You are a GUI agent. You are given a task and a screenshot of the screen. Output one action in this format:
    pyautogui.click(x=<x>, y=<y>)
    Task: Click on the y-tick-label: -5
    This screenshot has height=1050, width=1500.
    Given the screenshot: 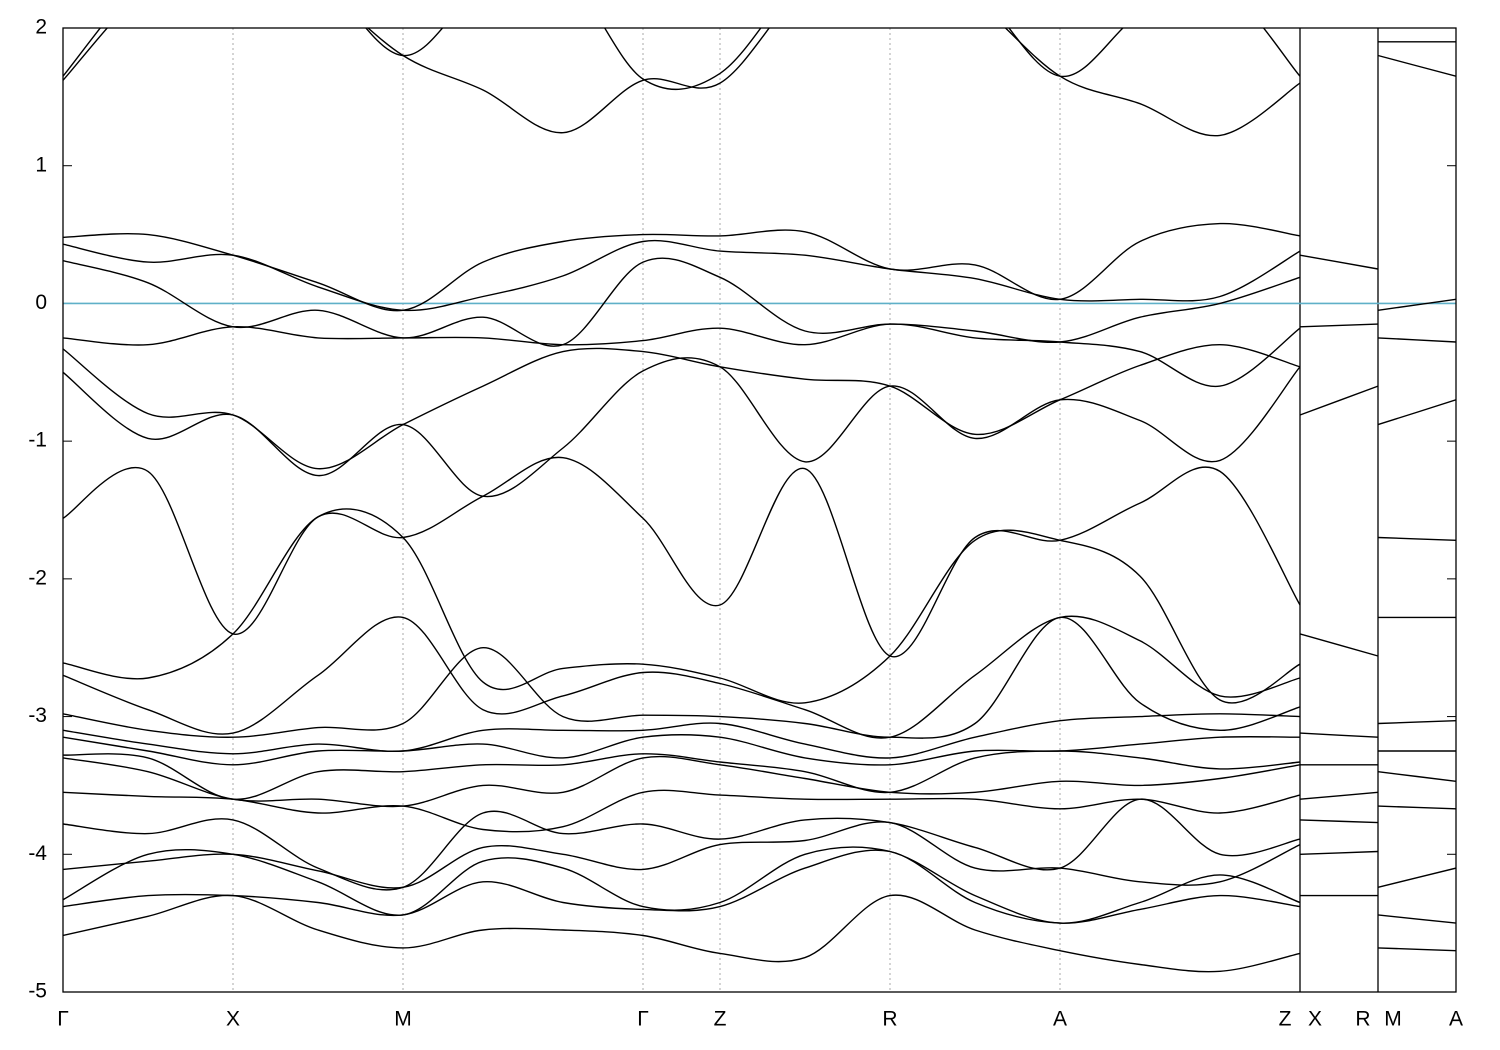 What is the action you would take?
    pyautogui.click(x=37, y=991)
    